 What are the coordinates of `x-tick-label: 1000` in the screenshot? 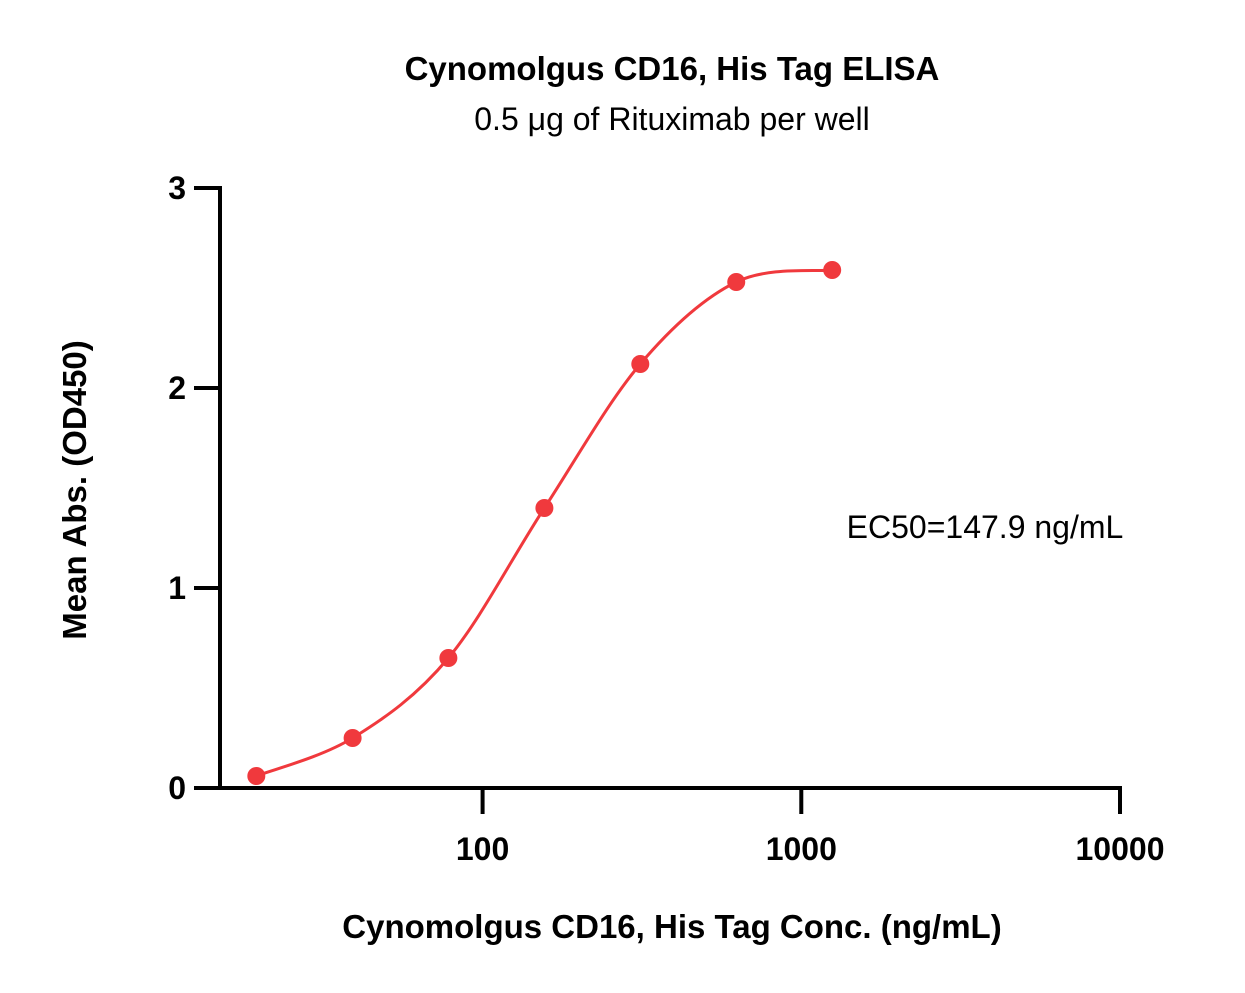 It's located at (801, 849).